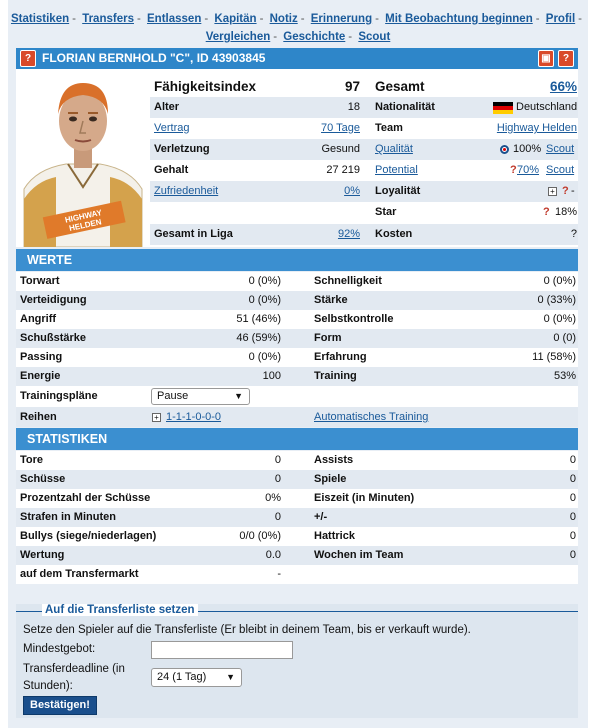 This screenshot has height=728, width=599. I want to click on star-label: Star, so click(386, 212).